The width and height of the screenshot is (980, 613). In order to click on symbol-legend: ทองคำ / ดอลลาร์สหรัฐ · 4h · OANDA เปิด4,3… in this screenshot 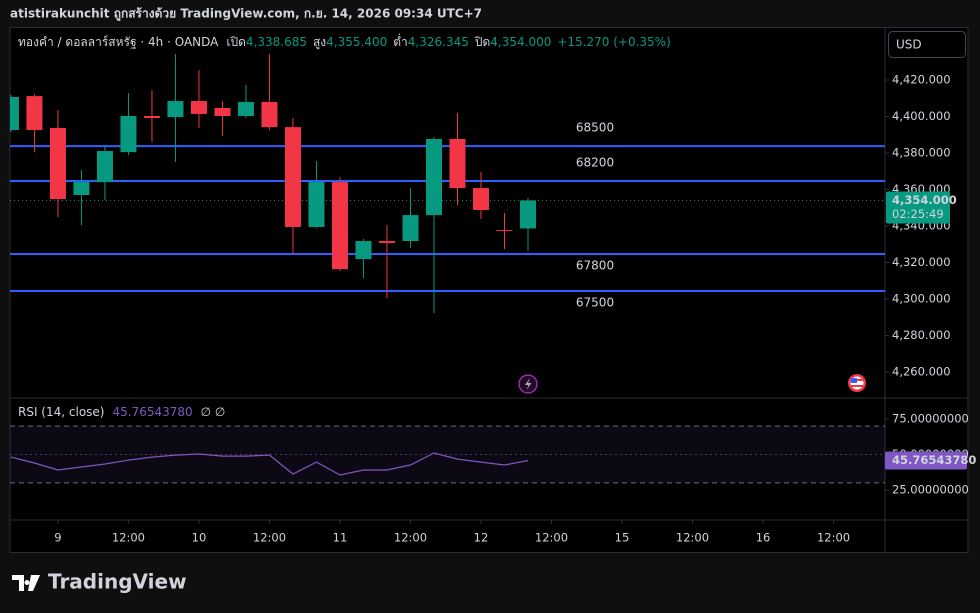, I will do `click(344, 41)`.